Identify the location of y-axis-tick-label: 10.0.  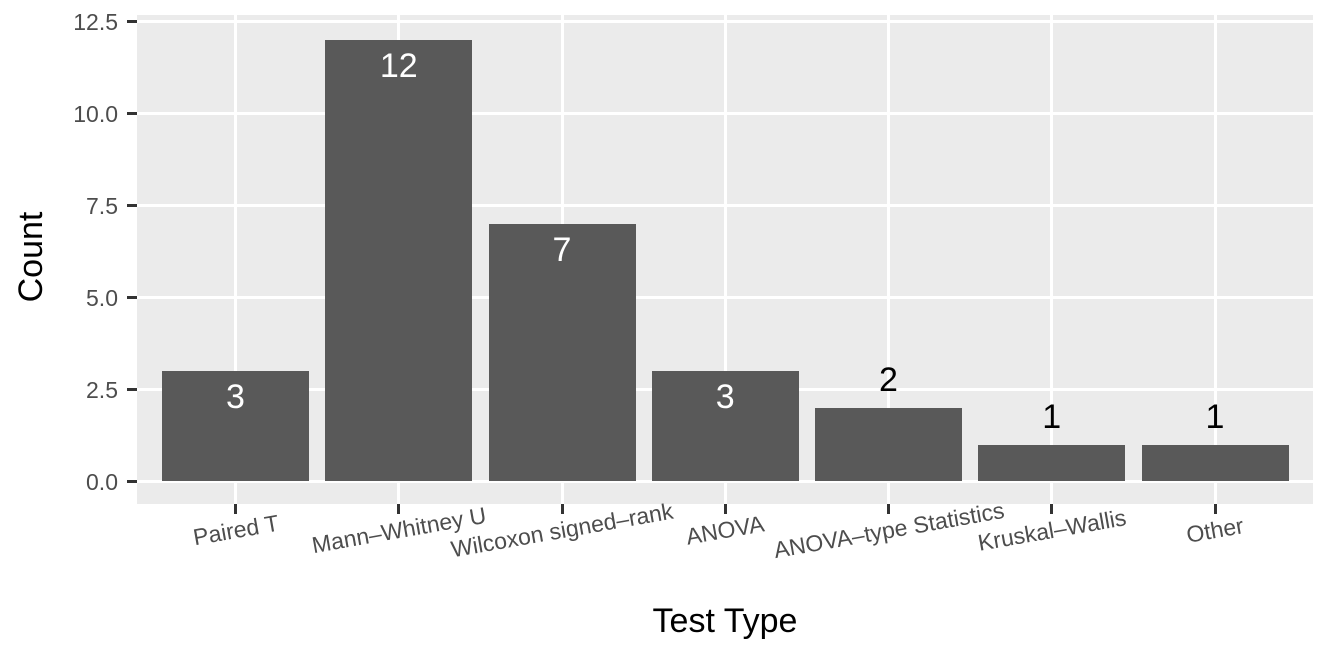
(95, 113).